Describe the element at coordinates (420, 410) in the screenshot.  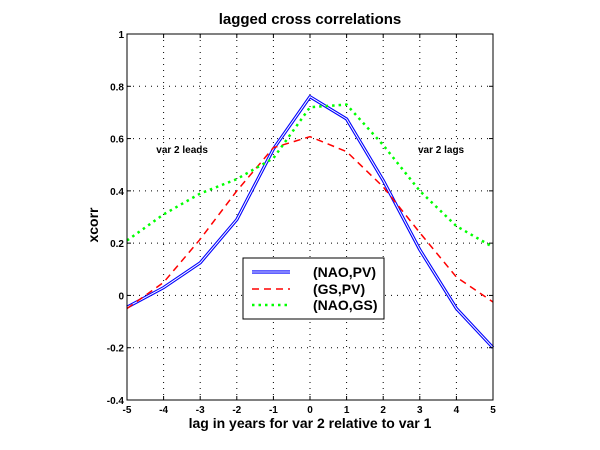
I see `x-tick-label: 3` at that location.